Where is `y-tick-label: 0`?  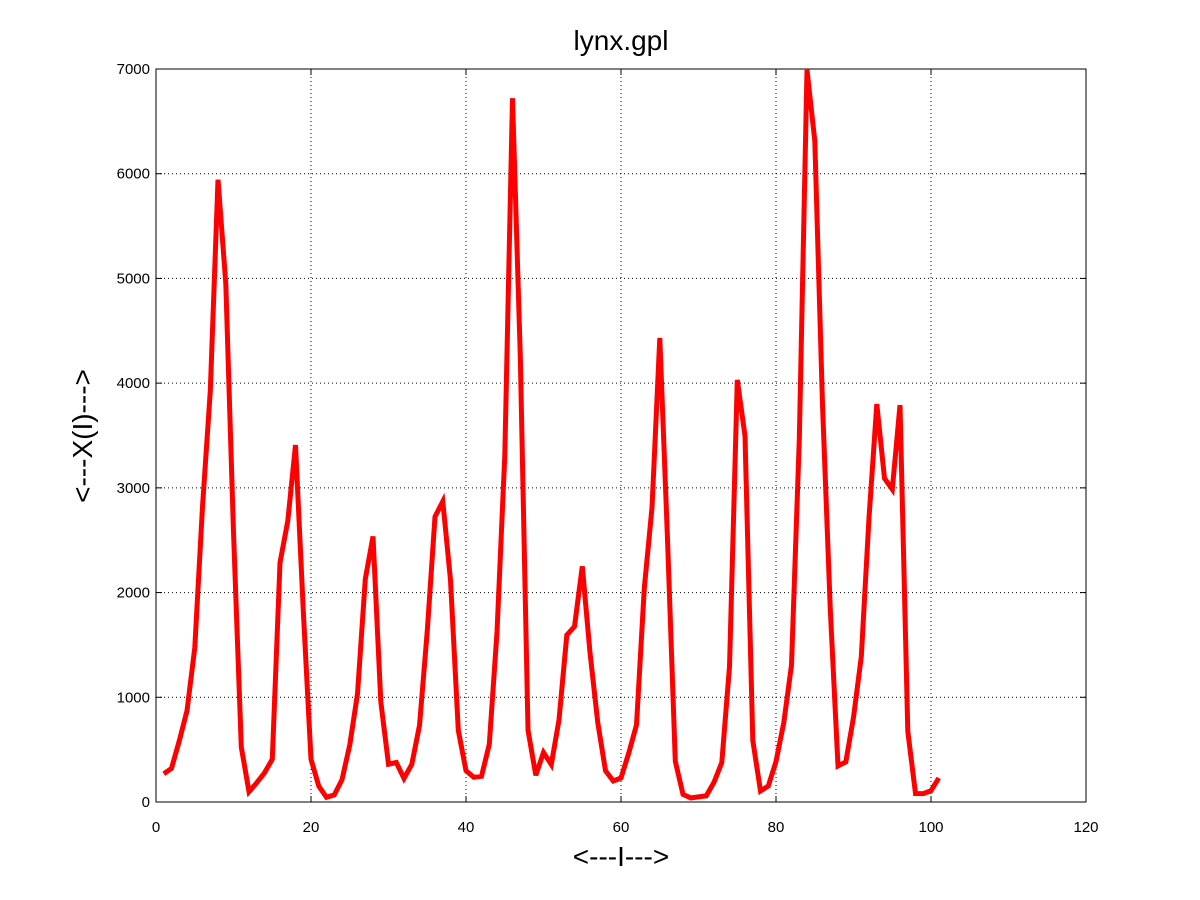 y-tick-label: 0 is located at coordinates (146, 802).